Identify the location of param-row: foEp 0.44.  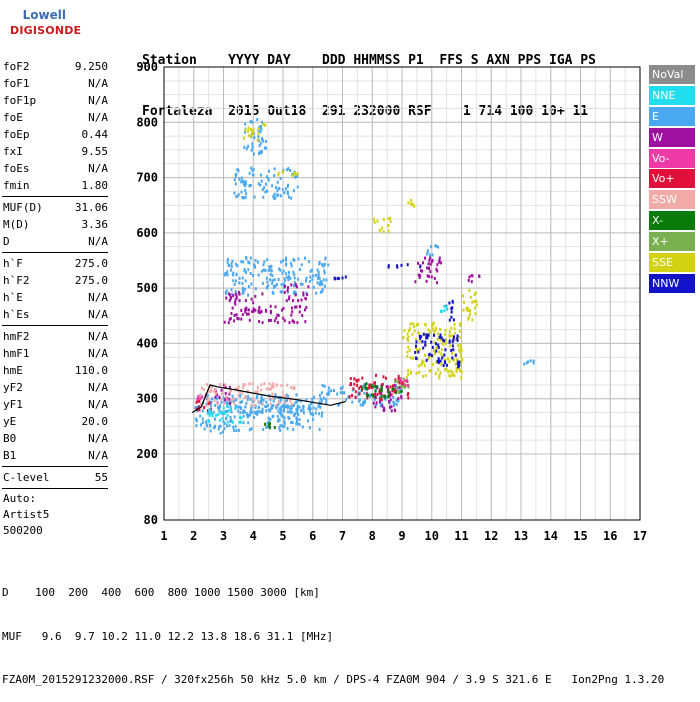
(56, 134).